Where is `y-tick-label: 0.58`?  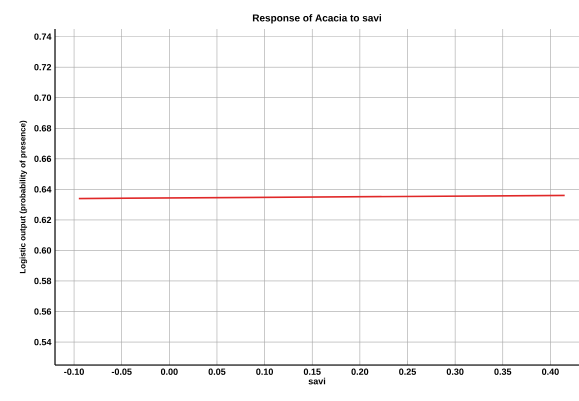
y-tick-label: 0.58 is located at coordinates (43, 281).